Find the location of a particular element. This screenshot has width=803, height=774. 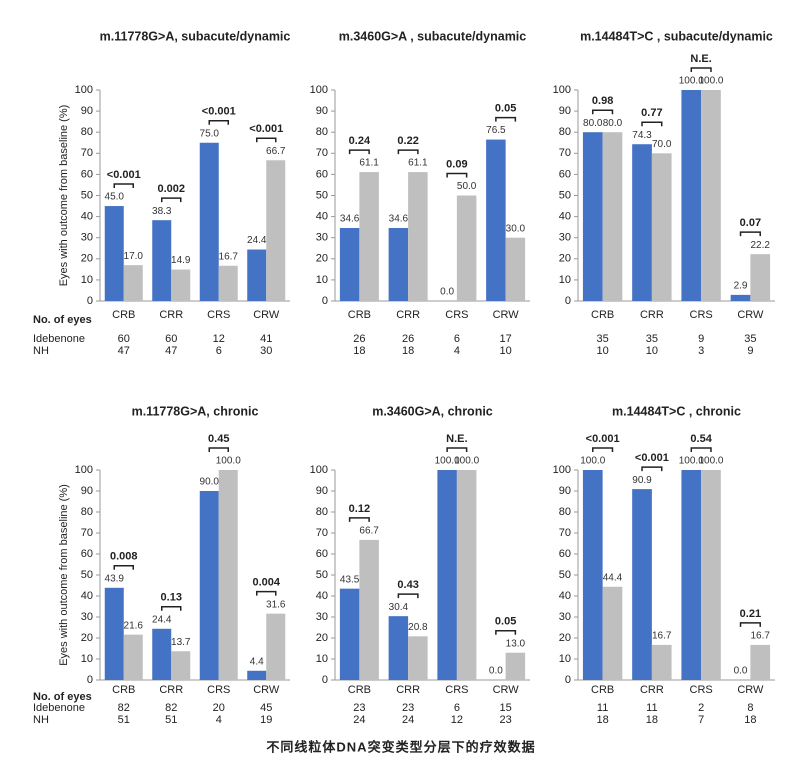

count: 45 is located at coordinates (266, 708).